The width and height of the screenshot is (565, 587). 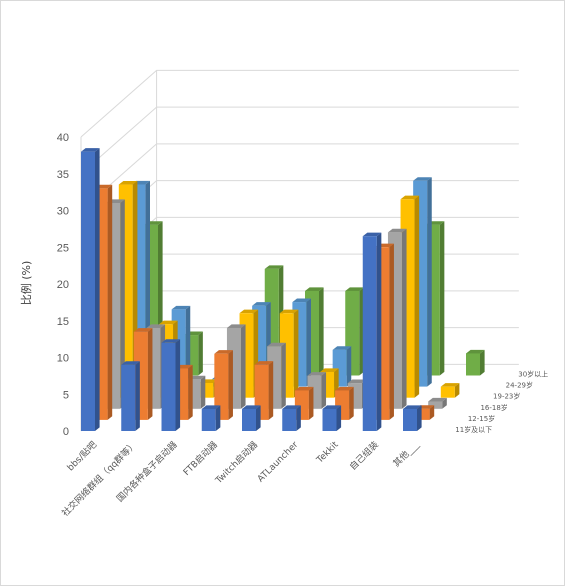 I want to click on y-tick-label: 0, so click(x=66, y=432).